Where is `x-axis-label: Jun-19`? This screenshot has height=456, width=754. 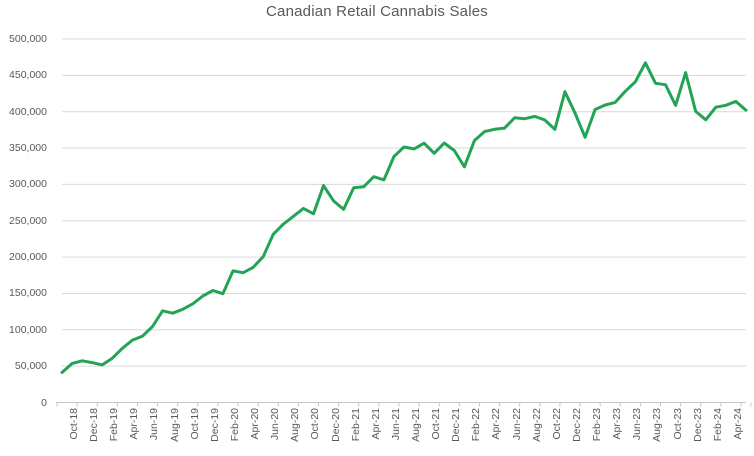
x-axis-label: Jun-19 is located at coordinates (154, 424).